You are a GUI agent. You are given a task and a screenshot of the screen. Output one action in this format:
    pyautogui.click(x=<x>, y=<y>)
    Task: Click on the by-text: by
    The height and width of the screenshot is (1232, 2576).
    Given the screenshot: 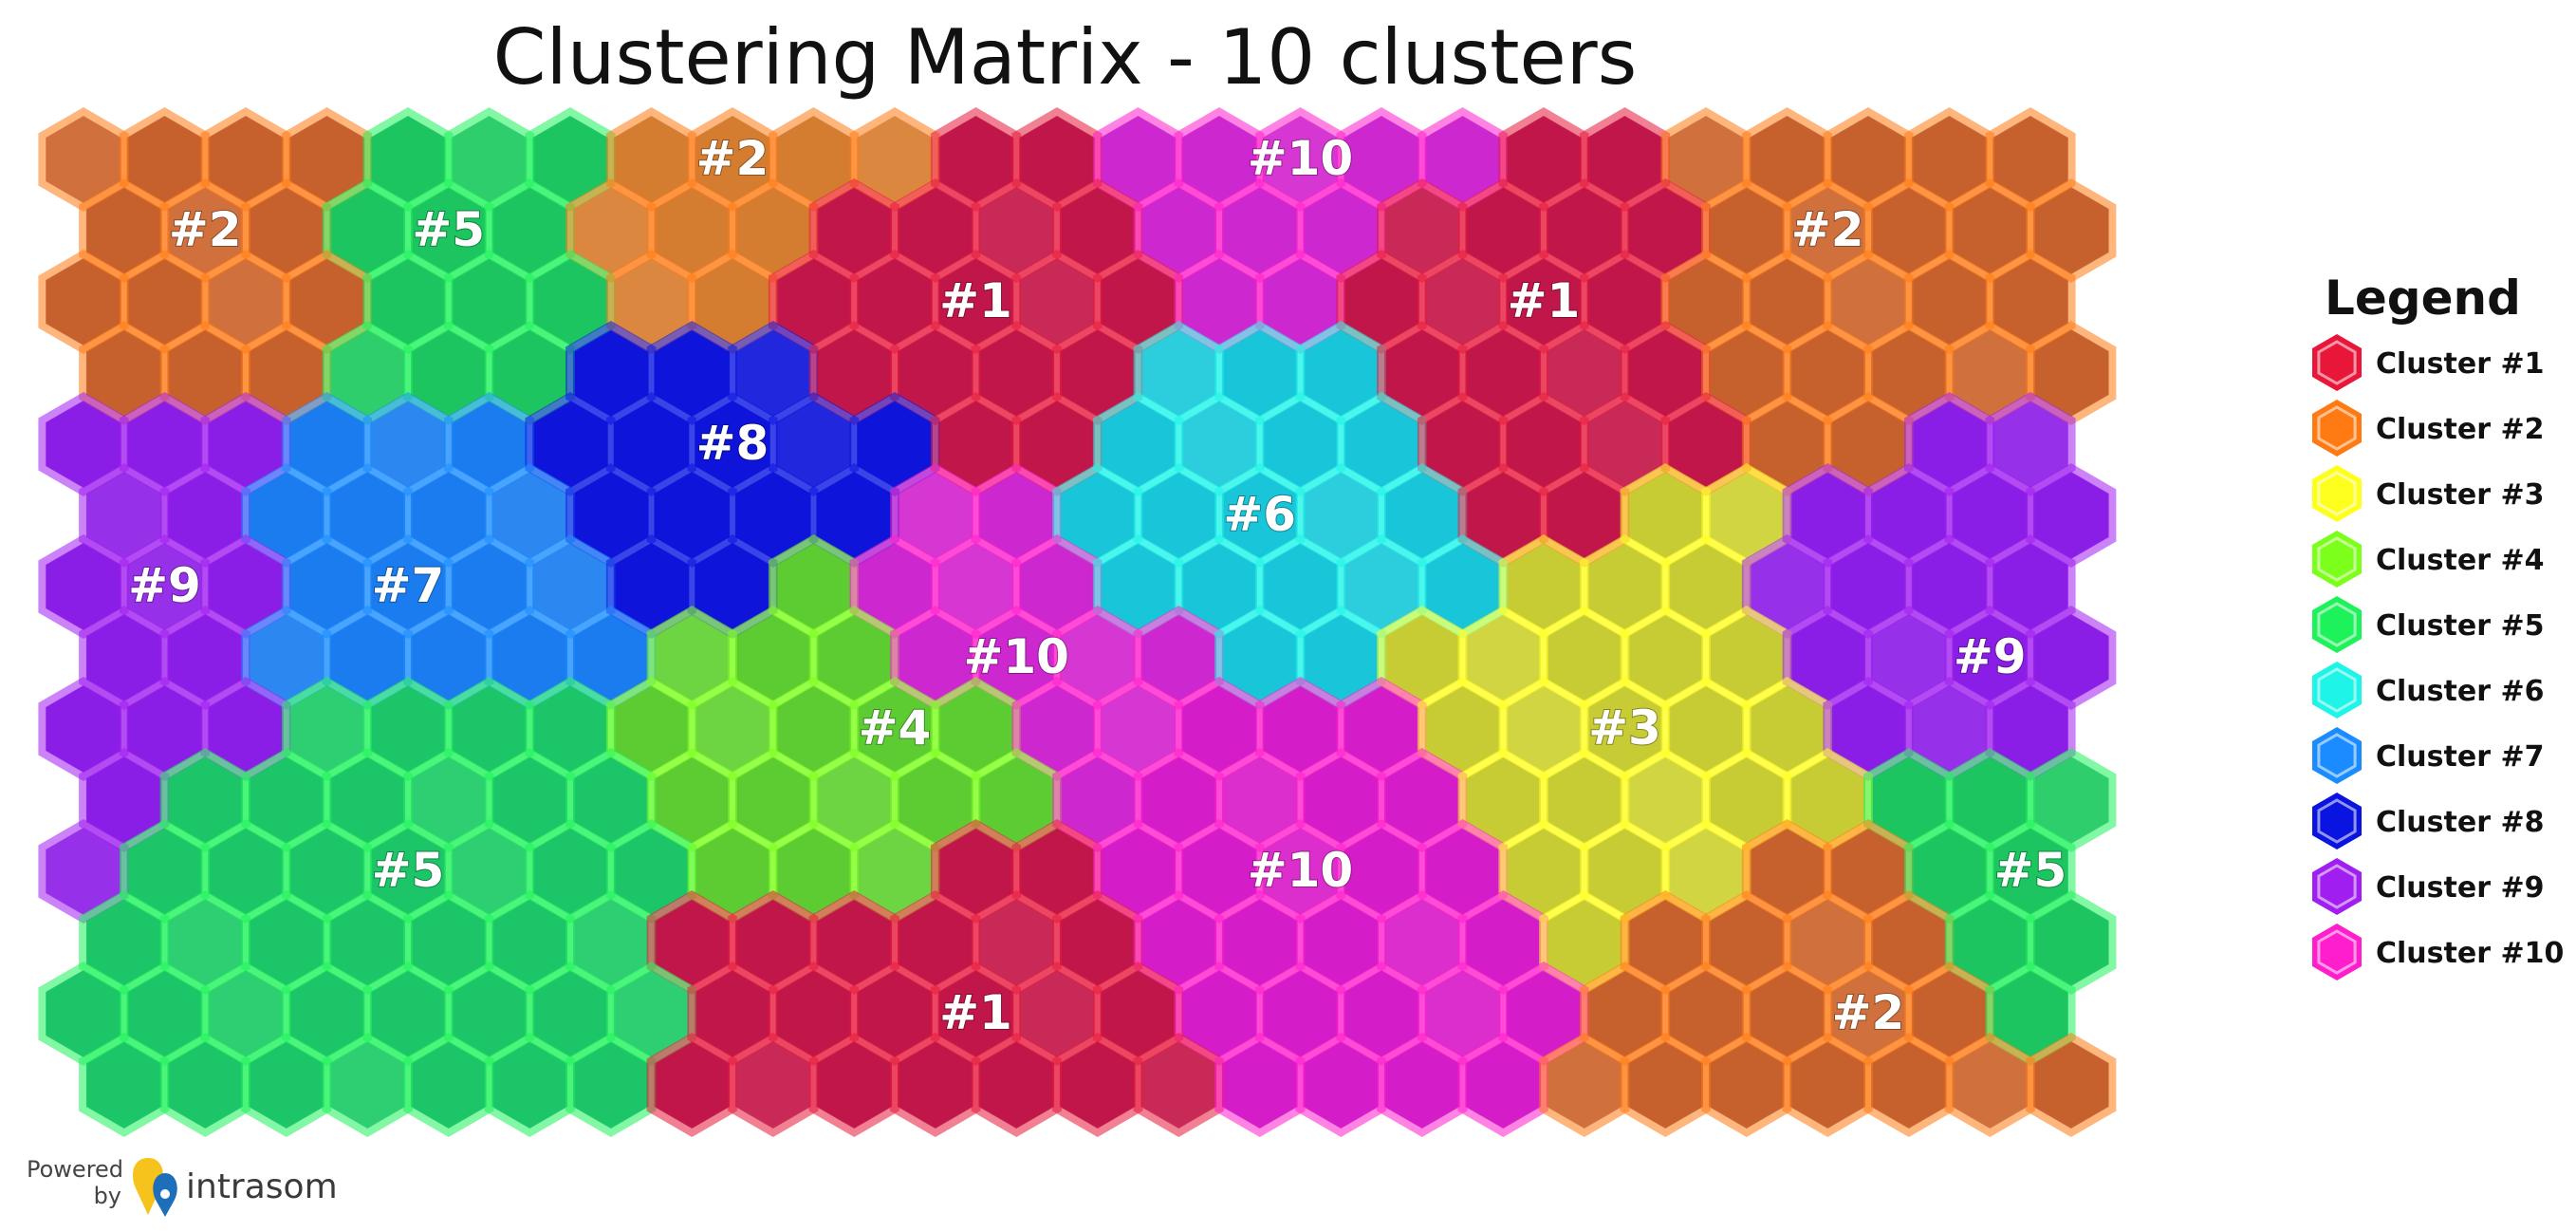 What is the action you would take?
    pyautogui.click(x=107, y=1196)
    